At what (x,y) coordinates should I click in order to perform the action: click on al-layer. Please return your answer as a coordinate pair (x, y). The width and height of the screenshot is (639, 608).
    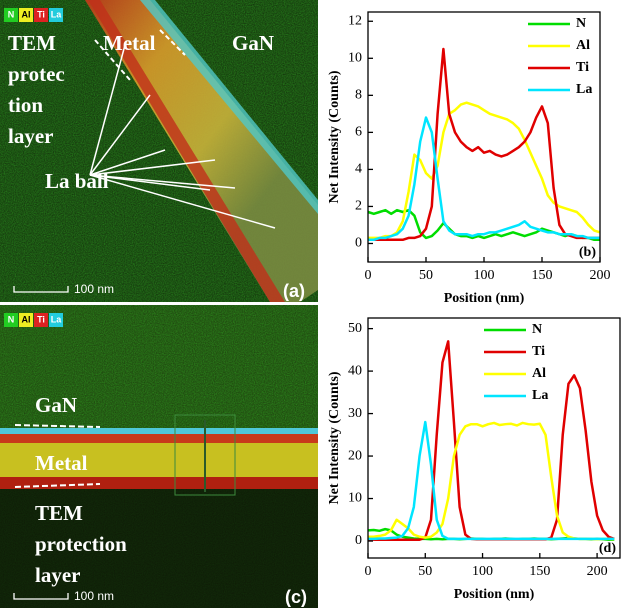
    Looking at the image, I should click on (159, 460).